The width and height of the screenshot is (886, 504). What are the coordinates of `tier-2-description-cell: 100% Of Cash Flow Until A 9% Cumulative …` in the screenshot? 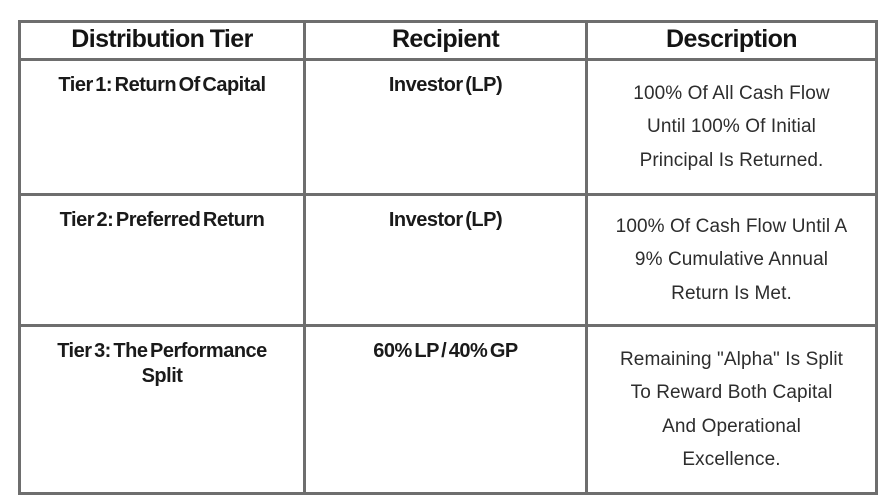 It's located at (731, 260).